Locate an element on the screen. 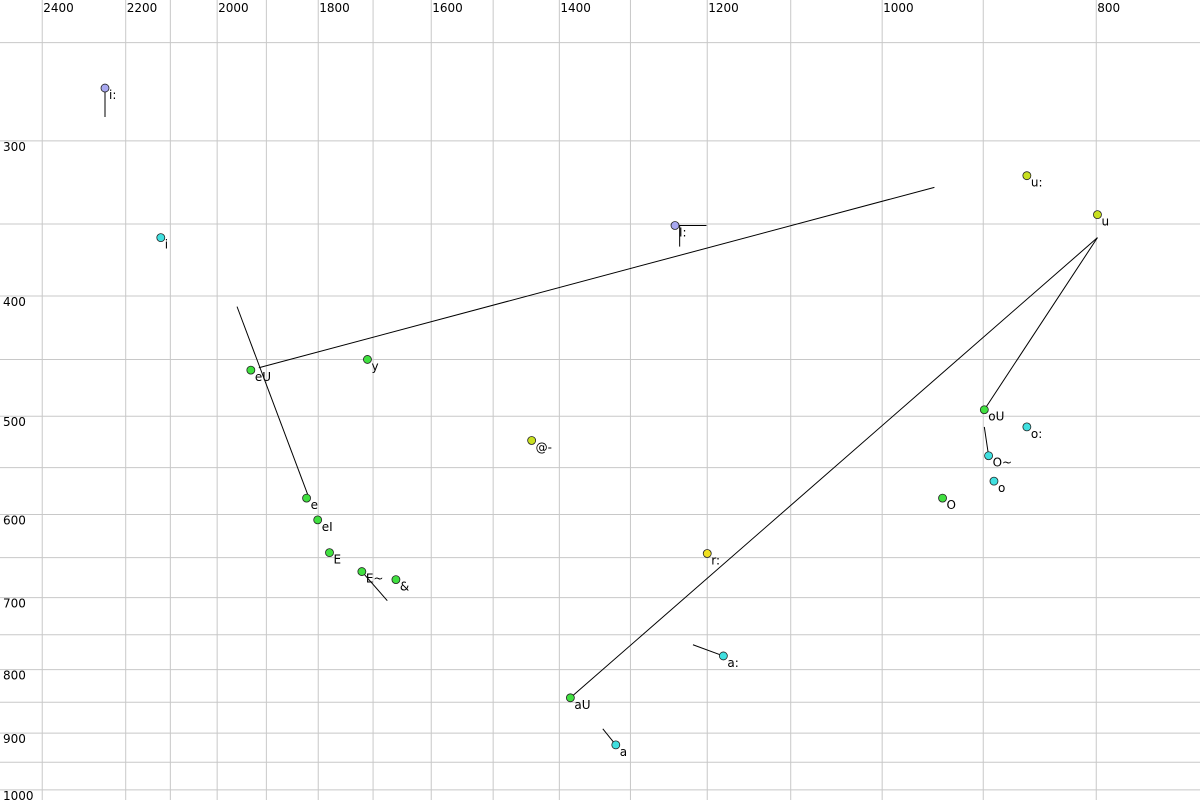 Image resolution: width=1200 pixels, height=800 pixels. vowel-label: E~ is located at coordinates (375, 579).